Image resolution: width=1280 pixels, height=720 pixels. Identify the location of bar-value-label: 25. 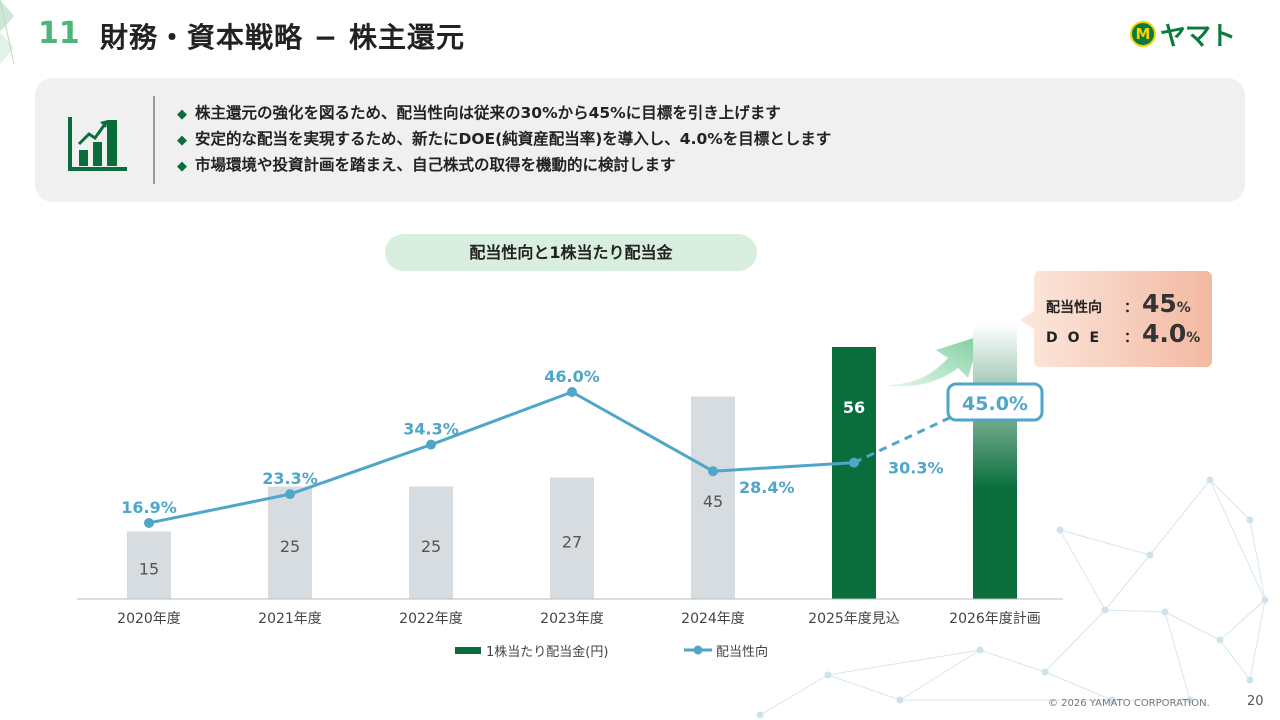
(431, 546).